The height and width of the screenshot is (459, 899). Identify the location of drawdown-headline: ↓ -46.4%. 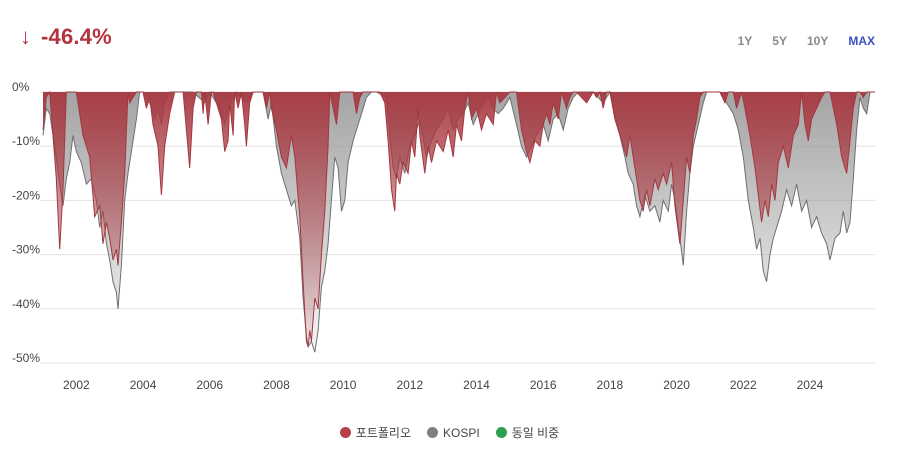
(66, 37).